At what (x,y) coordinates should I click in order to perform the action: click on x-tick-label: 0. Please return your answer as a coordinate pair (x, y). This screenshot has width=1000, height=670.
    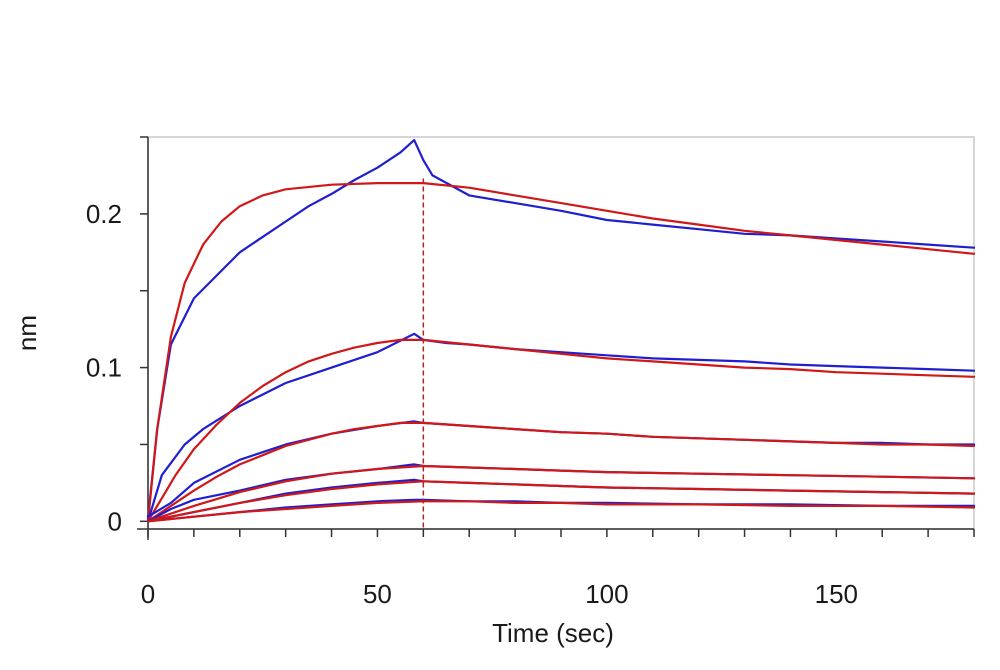
    Looking at the image, I should click on (148, 594).